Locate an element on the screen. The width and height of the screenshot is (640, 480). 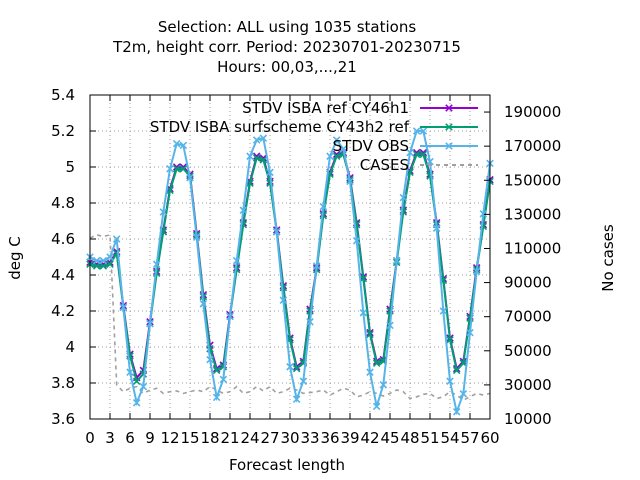
x-tick-label: 0 is located at coordinates (90, 438).